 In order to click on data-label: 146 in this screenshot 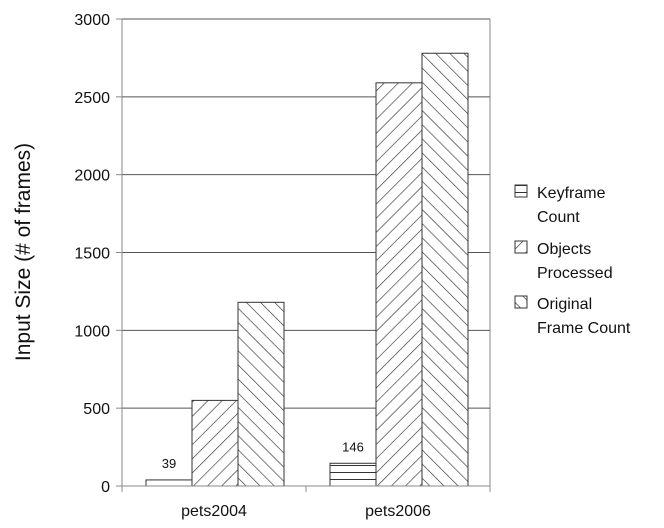, I will do `click(353, 446)`.